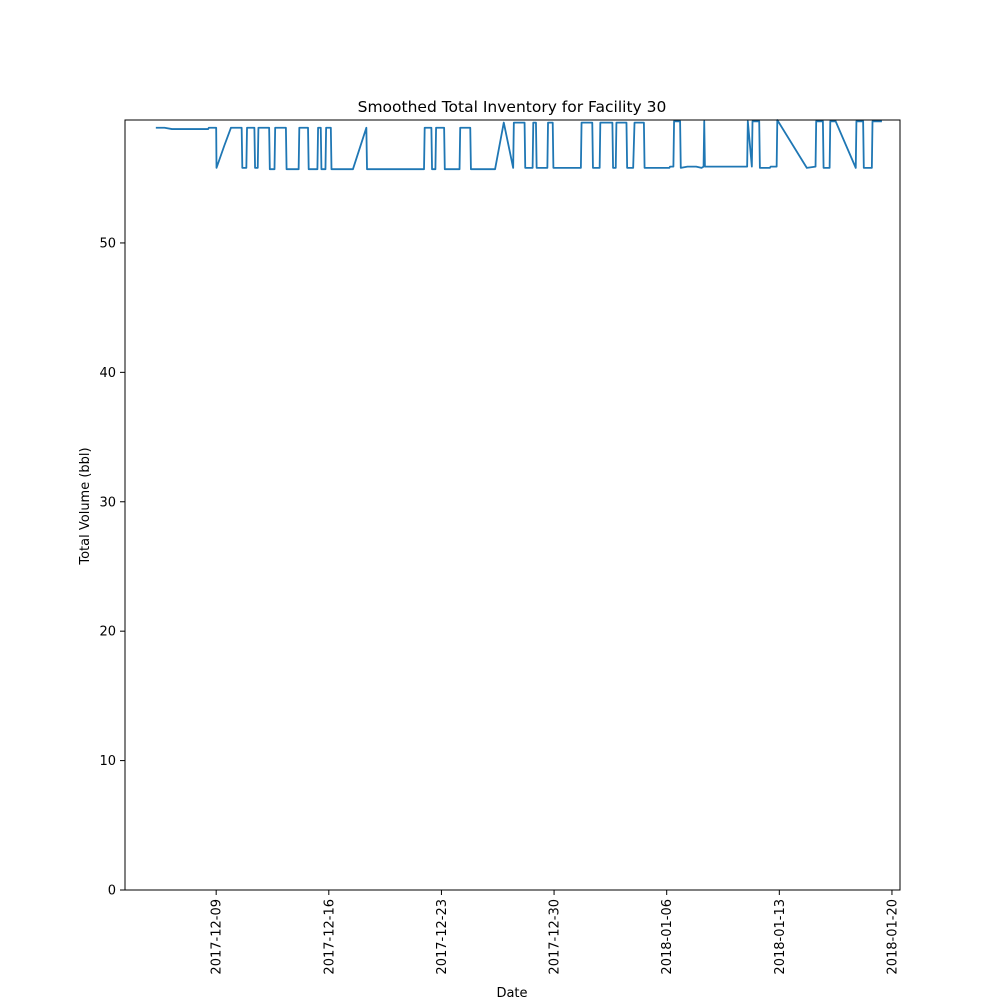  What do you see at coordinates (107, 761) in the screenshot?
I see `y-tick-label: 10` at bounding box center [107, 761].